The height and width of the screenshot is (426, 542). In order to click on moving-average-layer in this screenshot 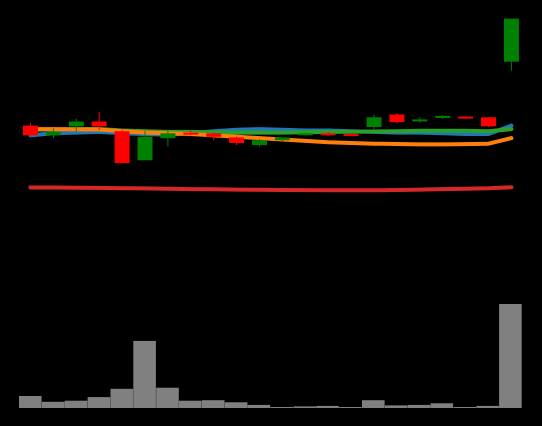, I will do `click(271, 158)`.